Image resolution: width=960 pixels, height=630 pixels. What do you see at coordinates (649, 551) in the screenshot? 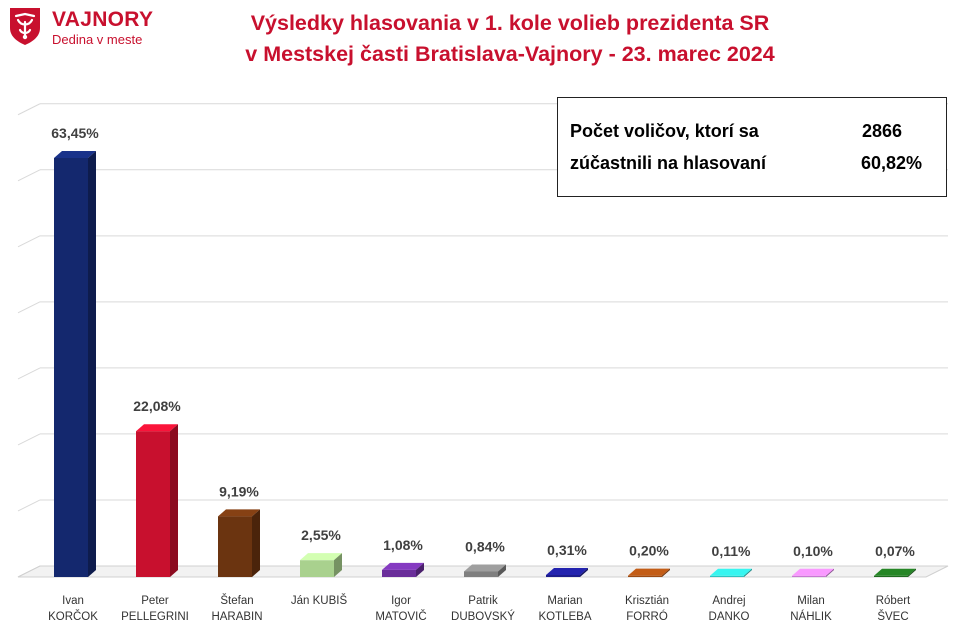
I see `value-label: 0,20%` at bounding box center [649, 551].